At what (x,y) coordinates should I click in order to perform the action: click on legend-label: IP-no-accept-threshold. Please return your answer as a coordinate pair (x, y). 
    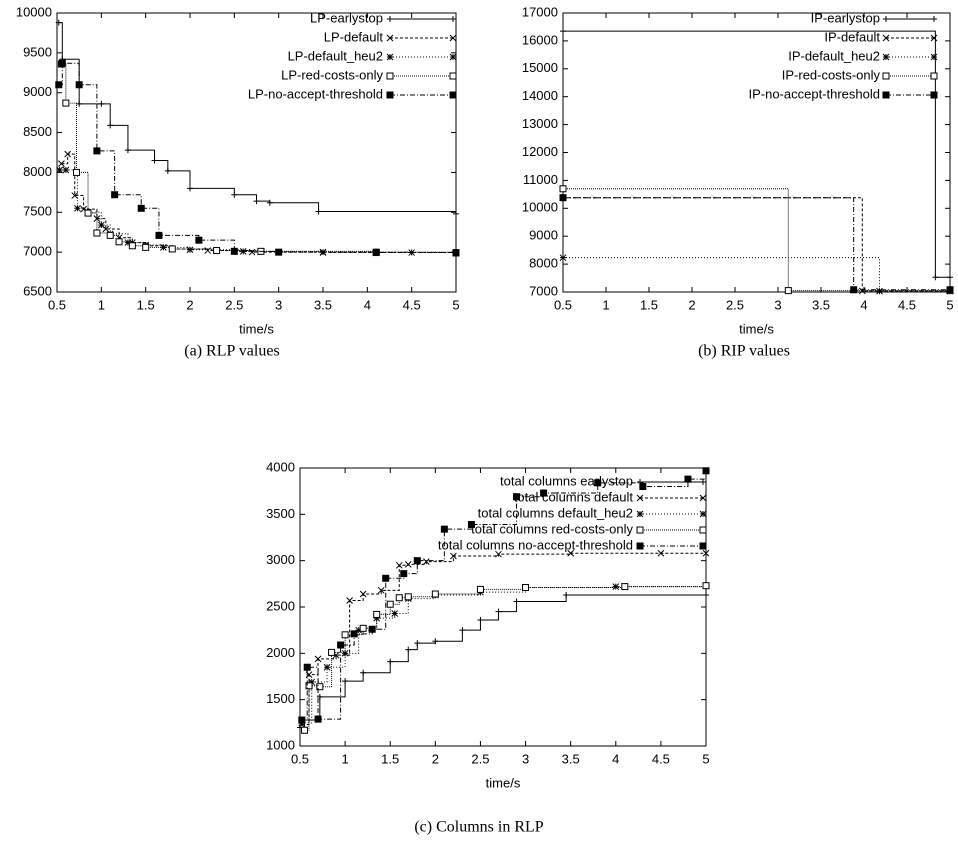
    Looking at the image, I should click on (814, 93).